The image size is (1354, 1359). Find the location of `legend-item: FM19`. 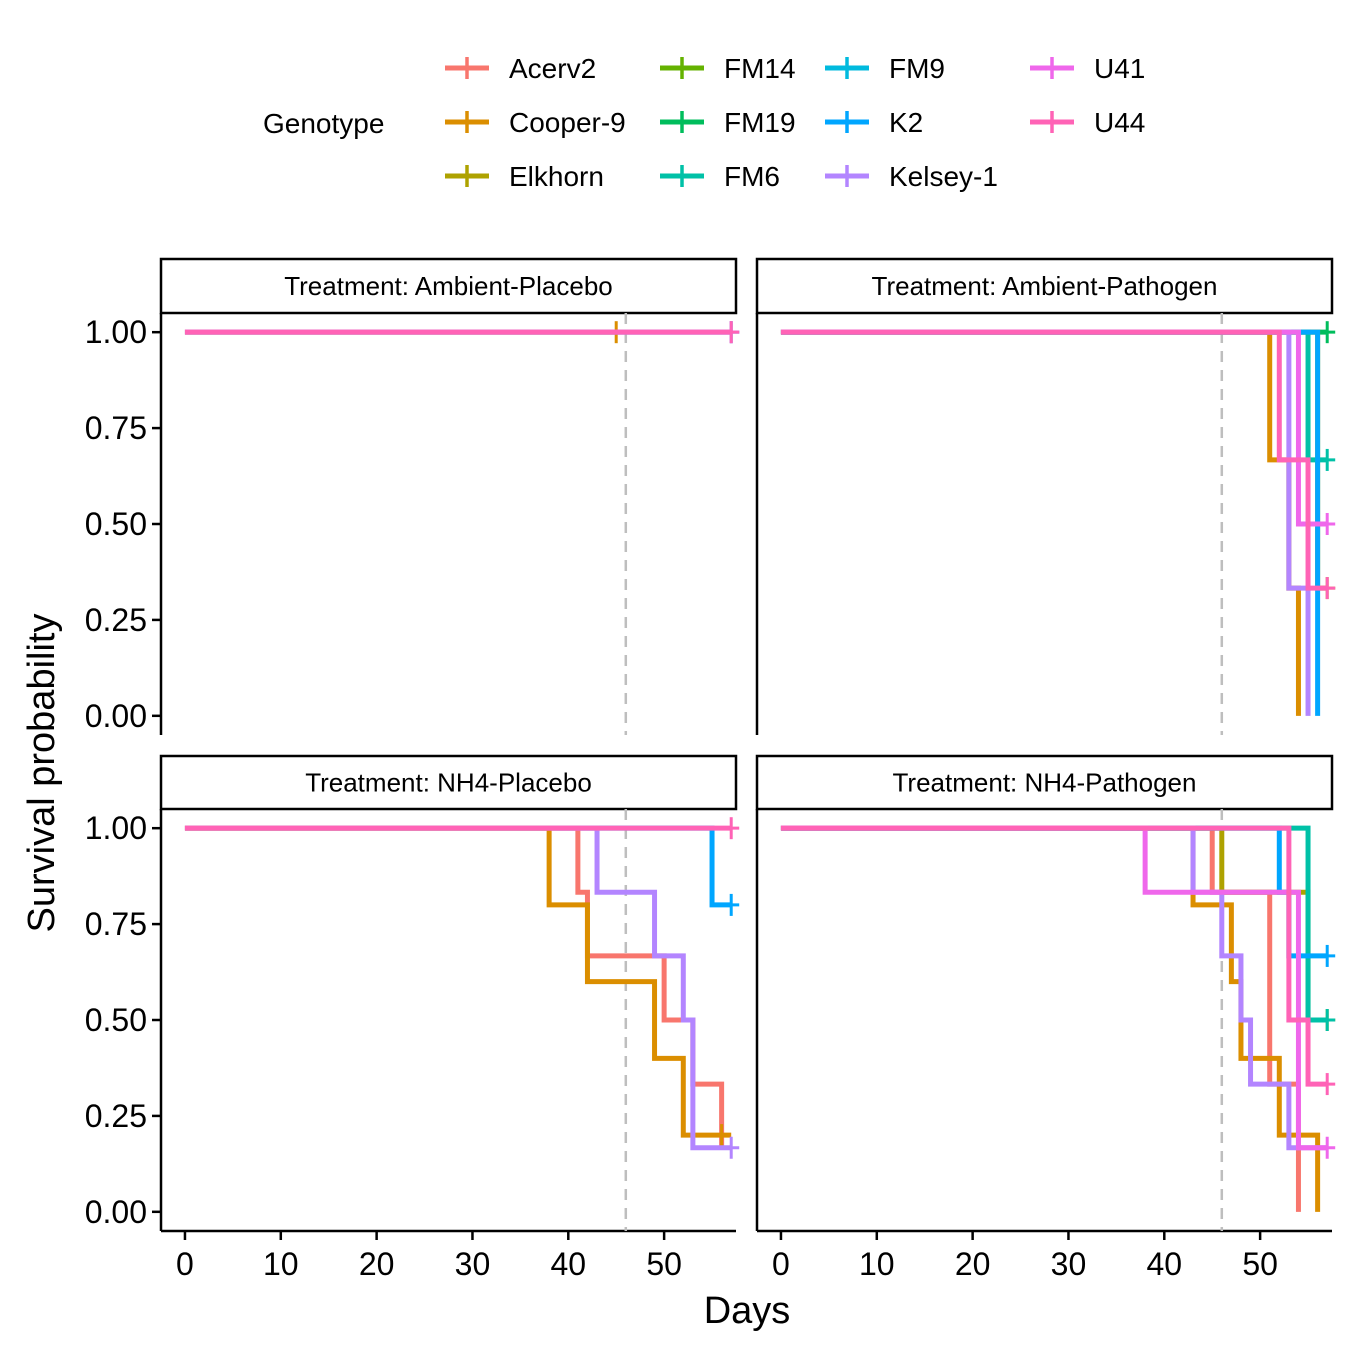

legend-item: FM19 is located at coordinates (728, 122).